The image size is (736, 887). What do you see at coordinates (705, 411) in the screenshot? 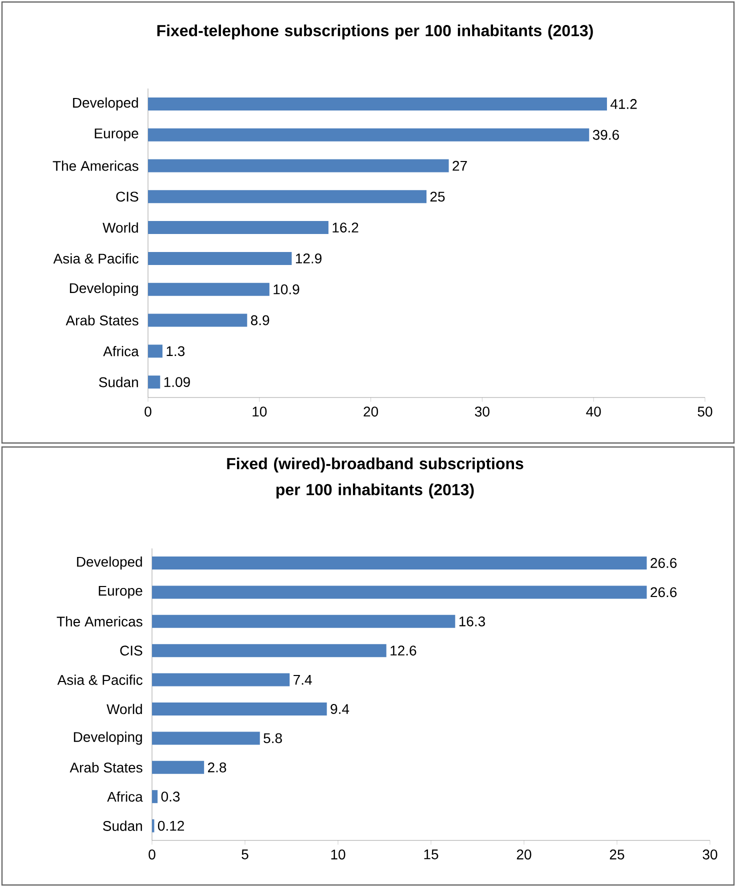
I see `x-tick-label: 50` at bounding box center [705, 411].